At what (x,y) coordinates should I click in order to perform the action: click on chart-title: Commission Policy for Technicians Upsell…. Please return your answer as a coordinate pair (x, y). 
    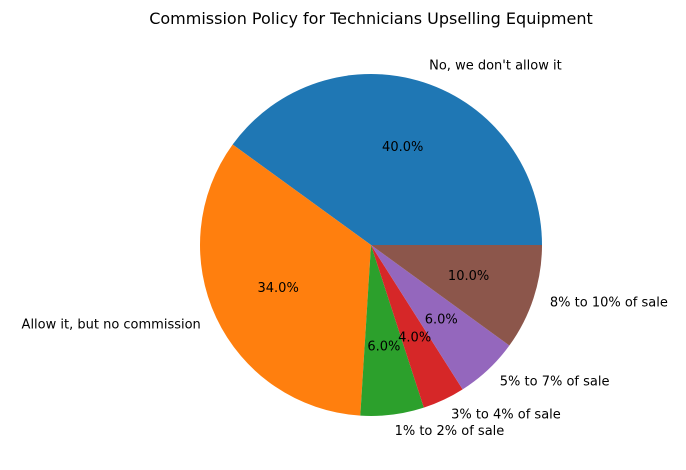
    Looking at the image, I should click on (371, 18).